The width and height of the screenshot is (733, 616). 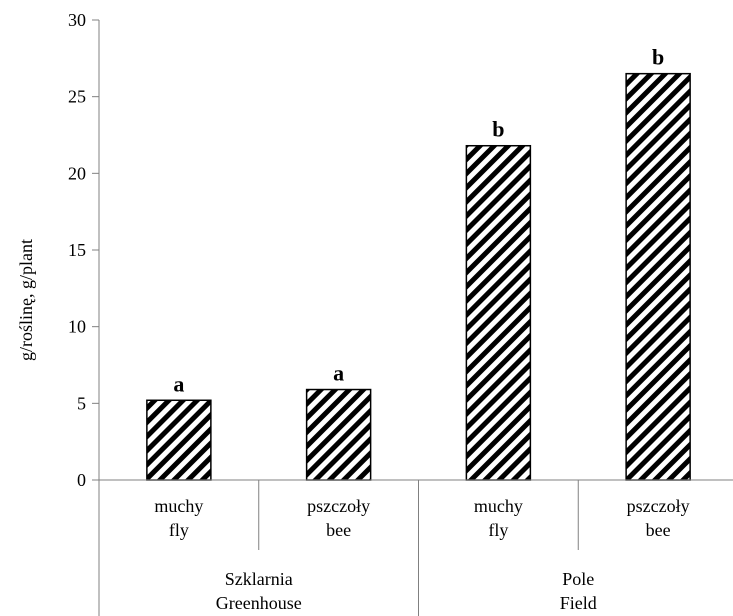 I want to click on y-axis-title: g/roślinę, g/plant, so click(x=26, y=300).